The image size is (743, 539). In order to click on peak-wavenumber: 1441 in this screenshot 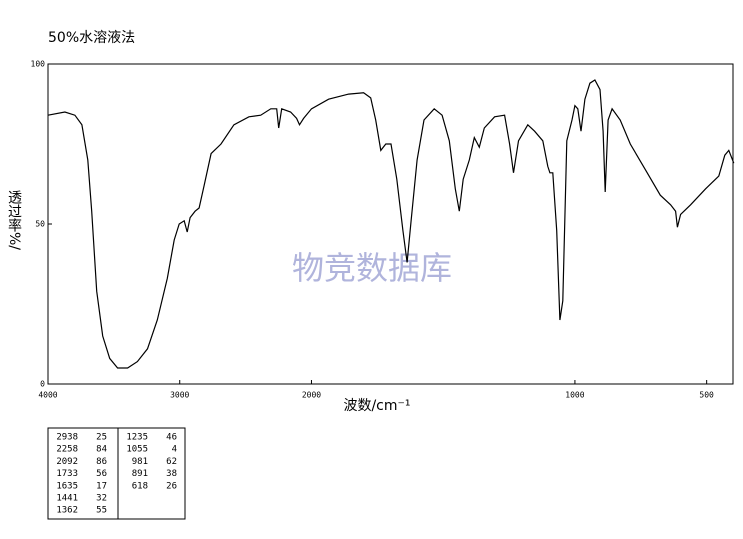, I will do `click(67, 499)`.